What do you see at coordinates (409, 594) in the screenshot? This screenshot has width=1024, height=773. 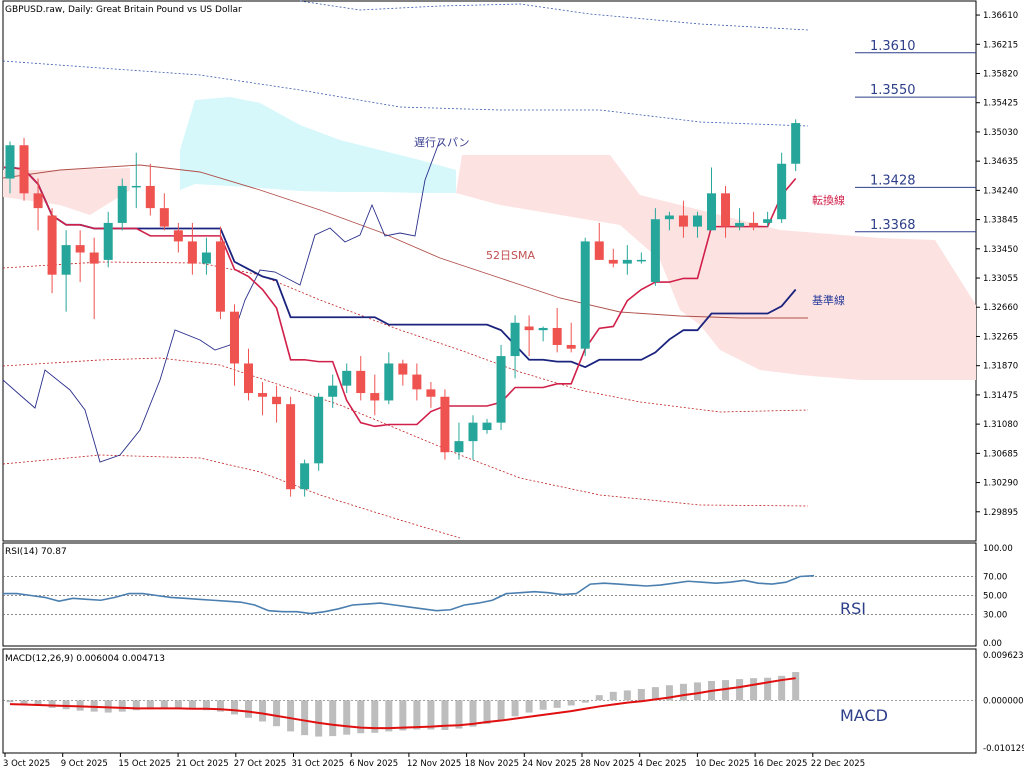 I see `rsi-line` at bounding box center [409, 594].